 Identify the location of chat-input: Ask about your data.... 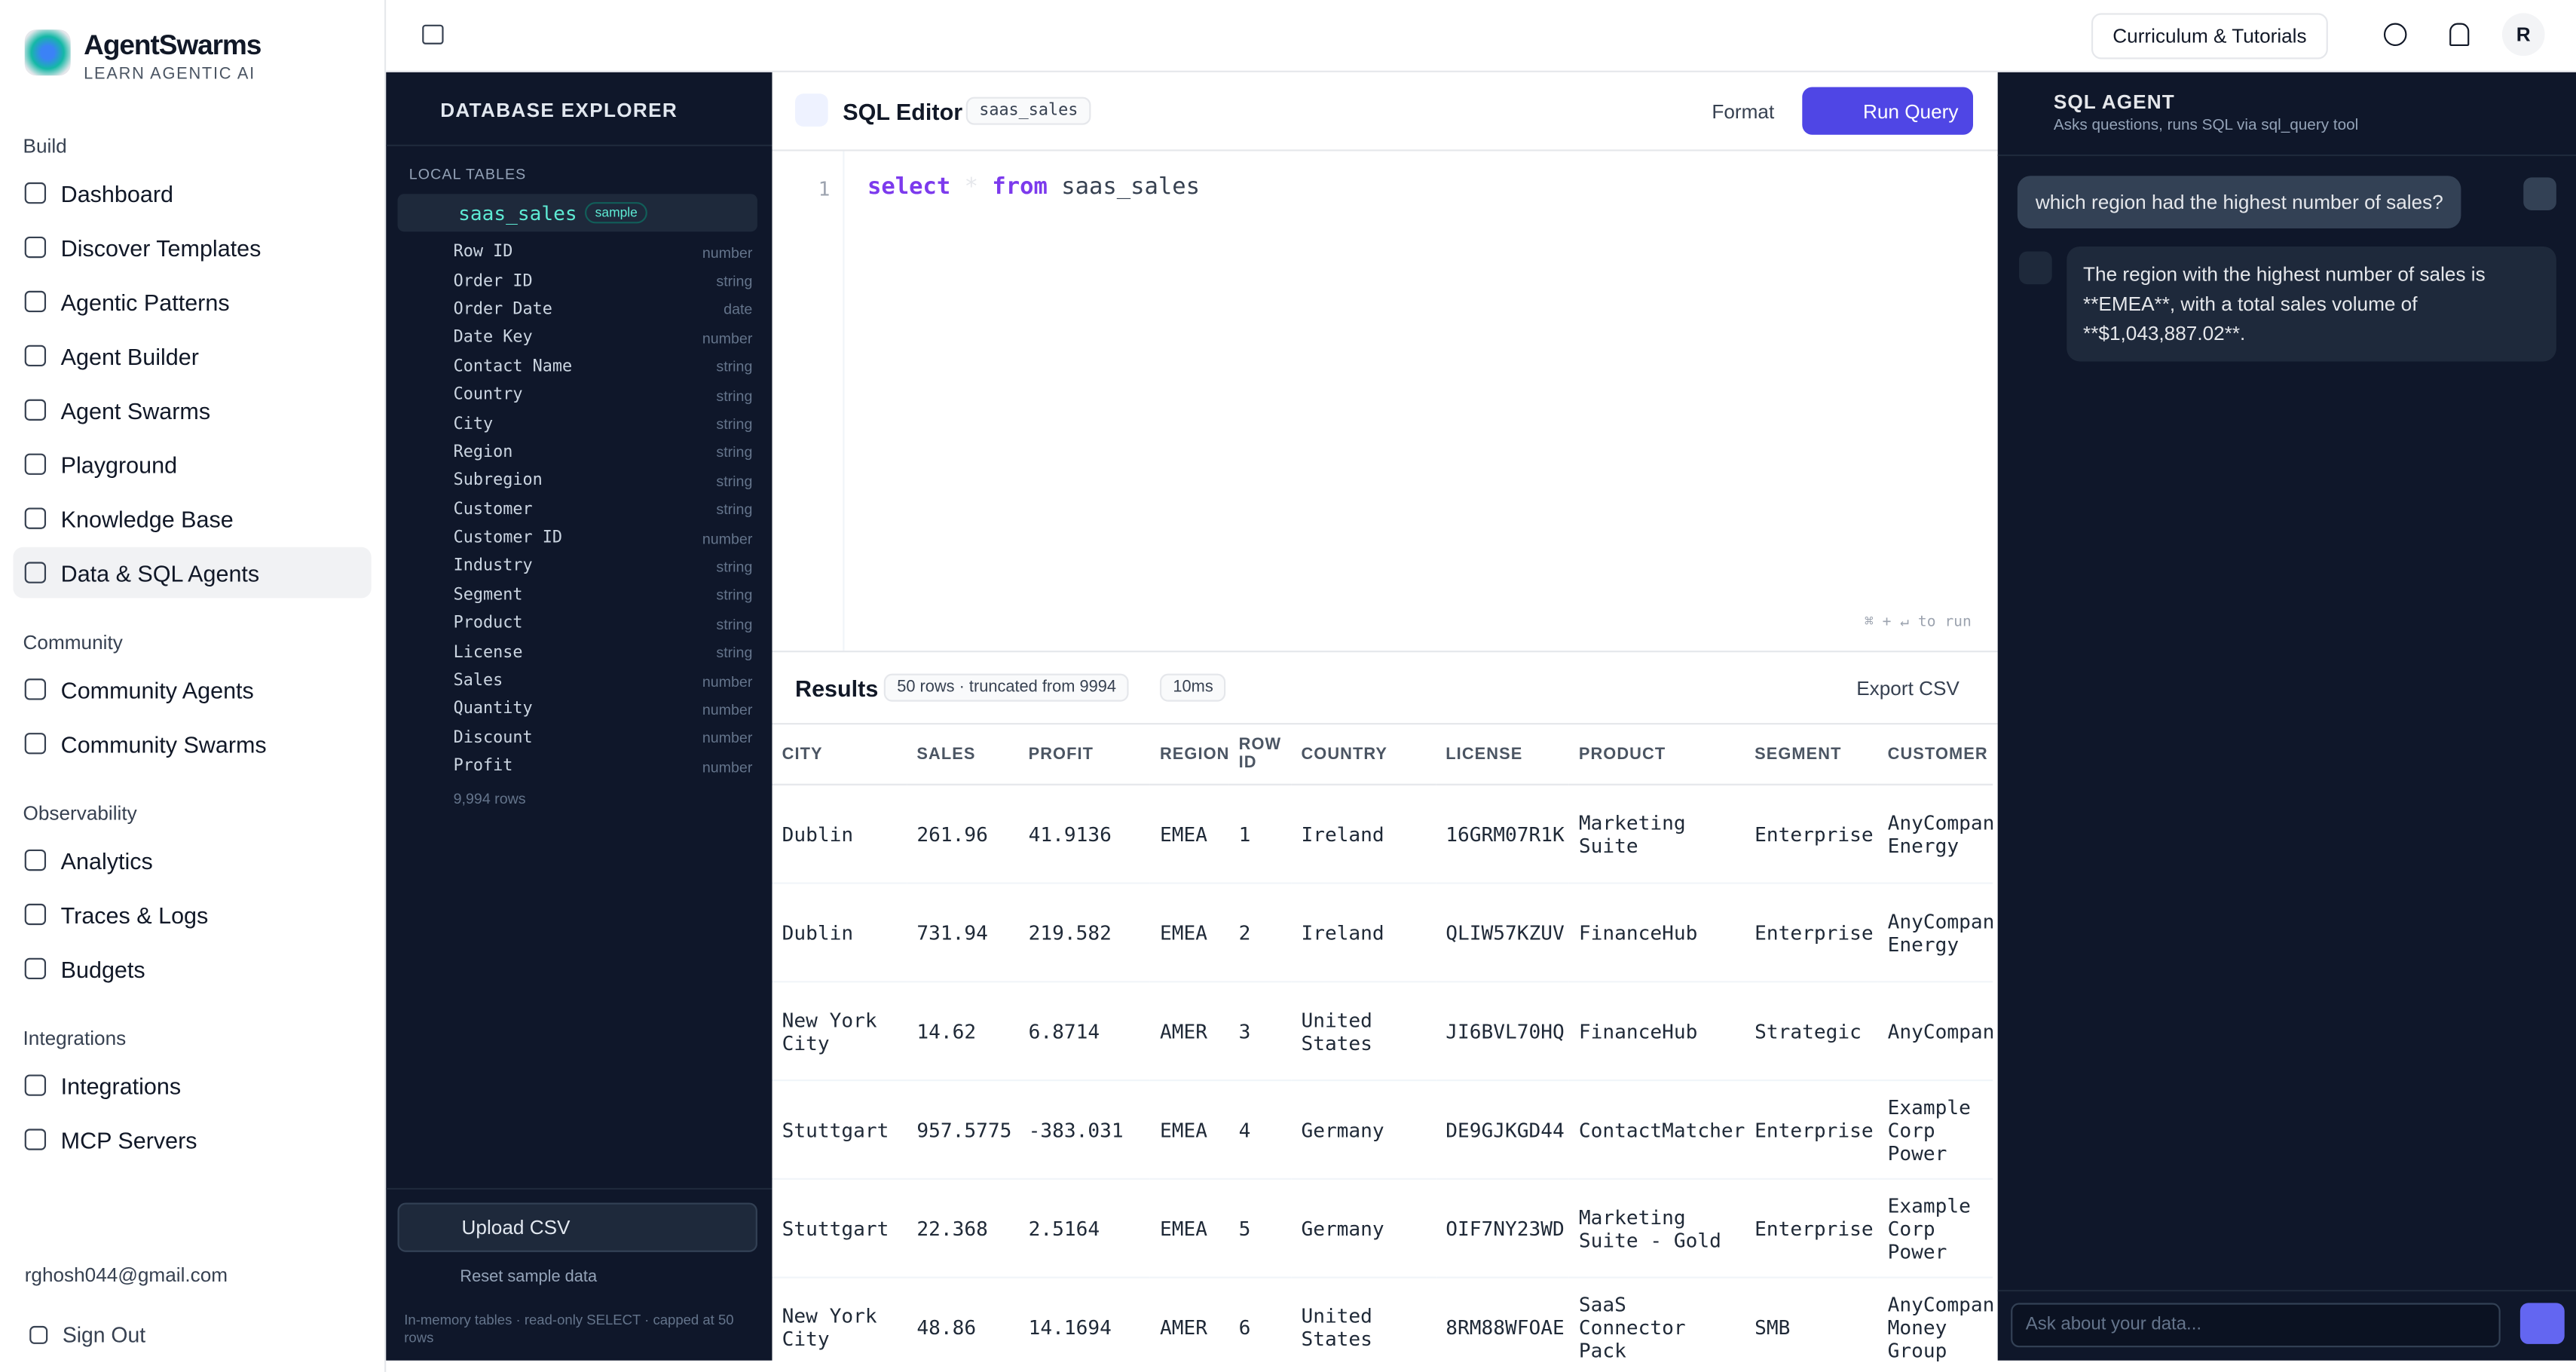
(2256, 1325).